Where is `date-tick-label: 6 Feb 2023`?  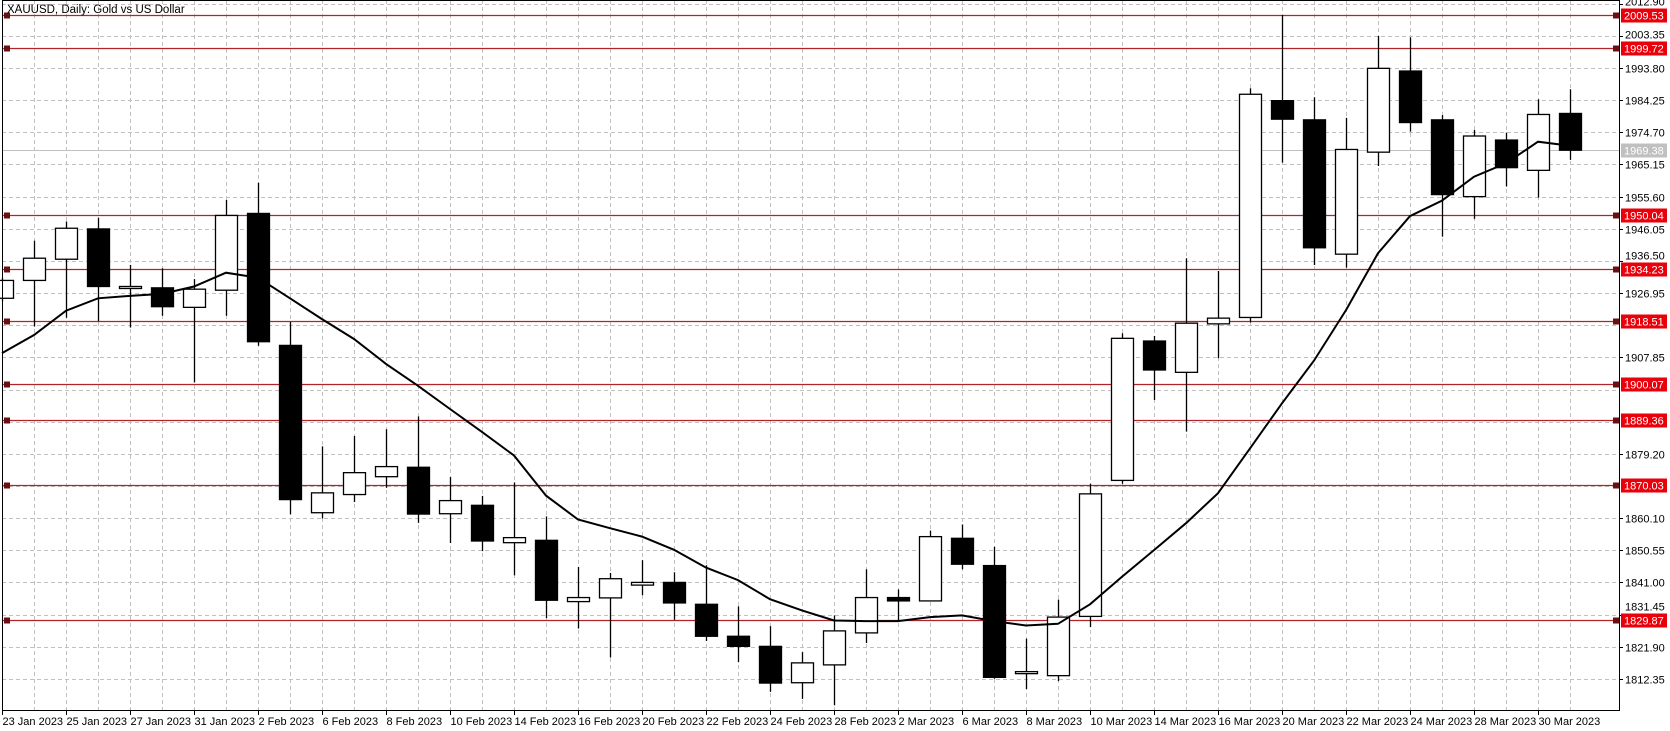 date-tick-label: 6 Feb 2023 is located at coordinates (351, 722).